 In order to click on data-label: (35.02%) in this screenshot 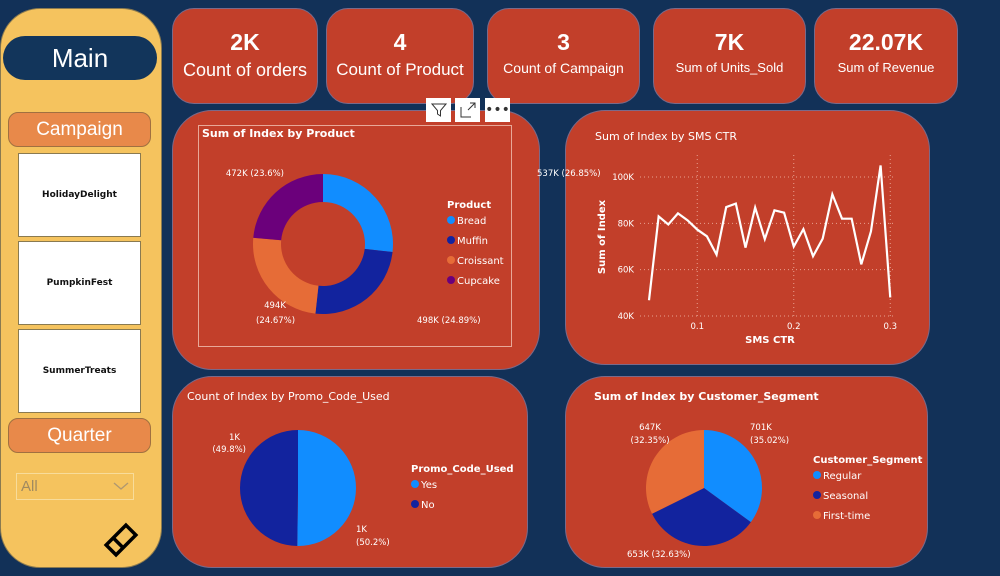, I will do `click(769, 441)`.